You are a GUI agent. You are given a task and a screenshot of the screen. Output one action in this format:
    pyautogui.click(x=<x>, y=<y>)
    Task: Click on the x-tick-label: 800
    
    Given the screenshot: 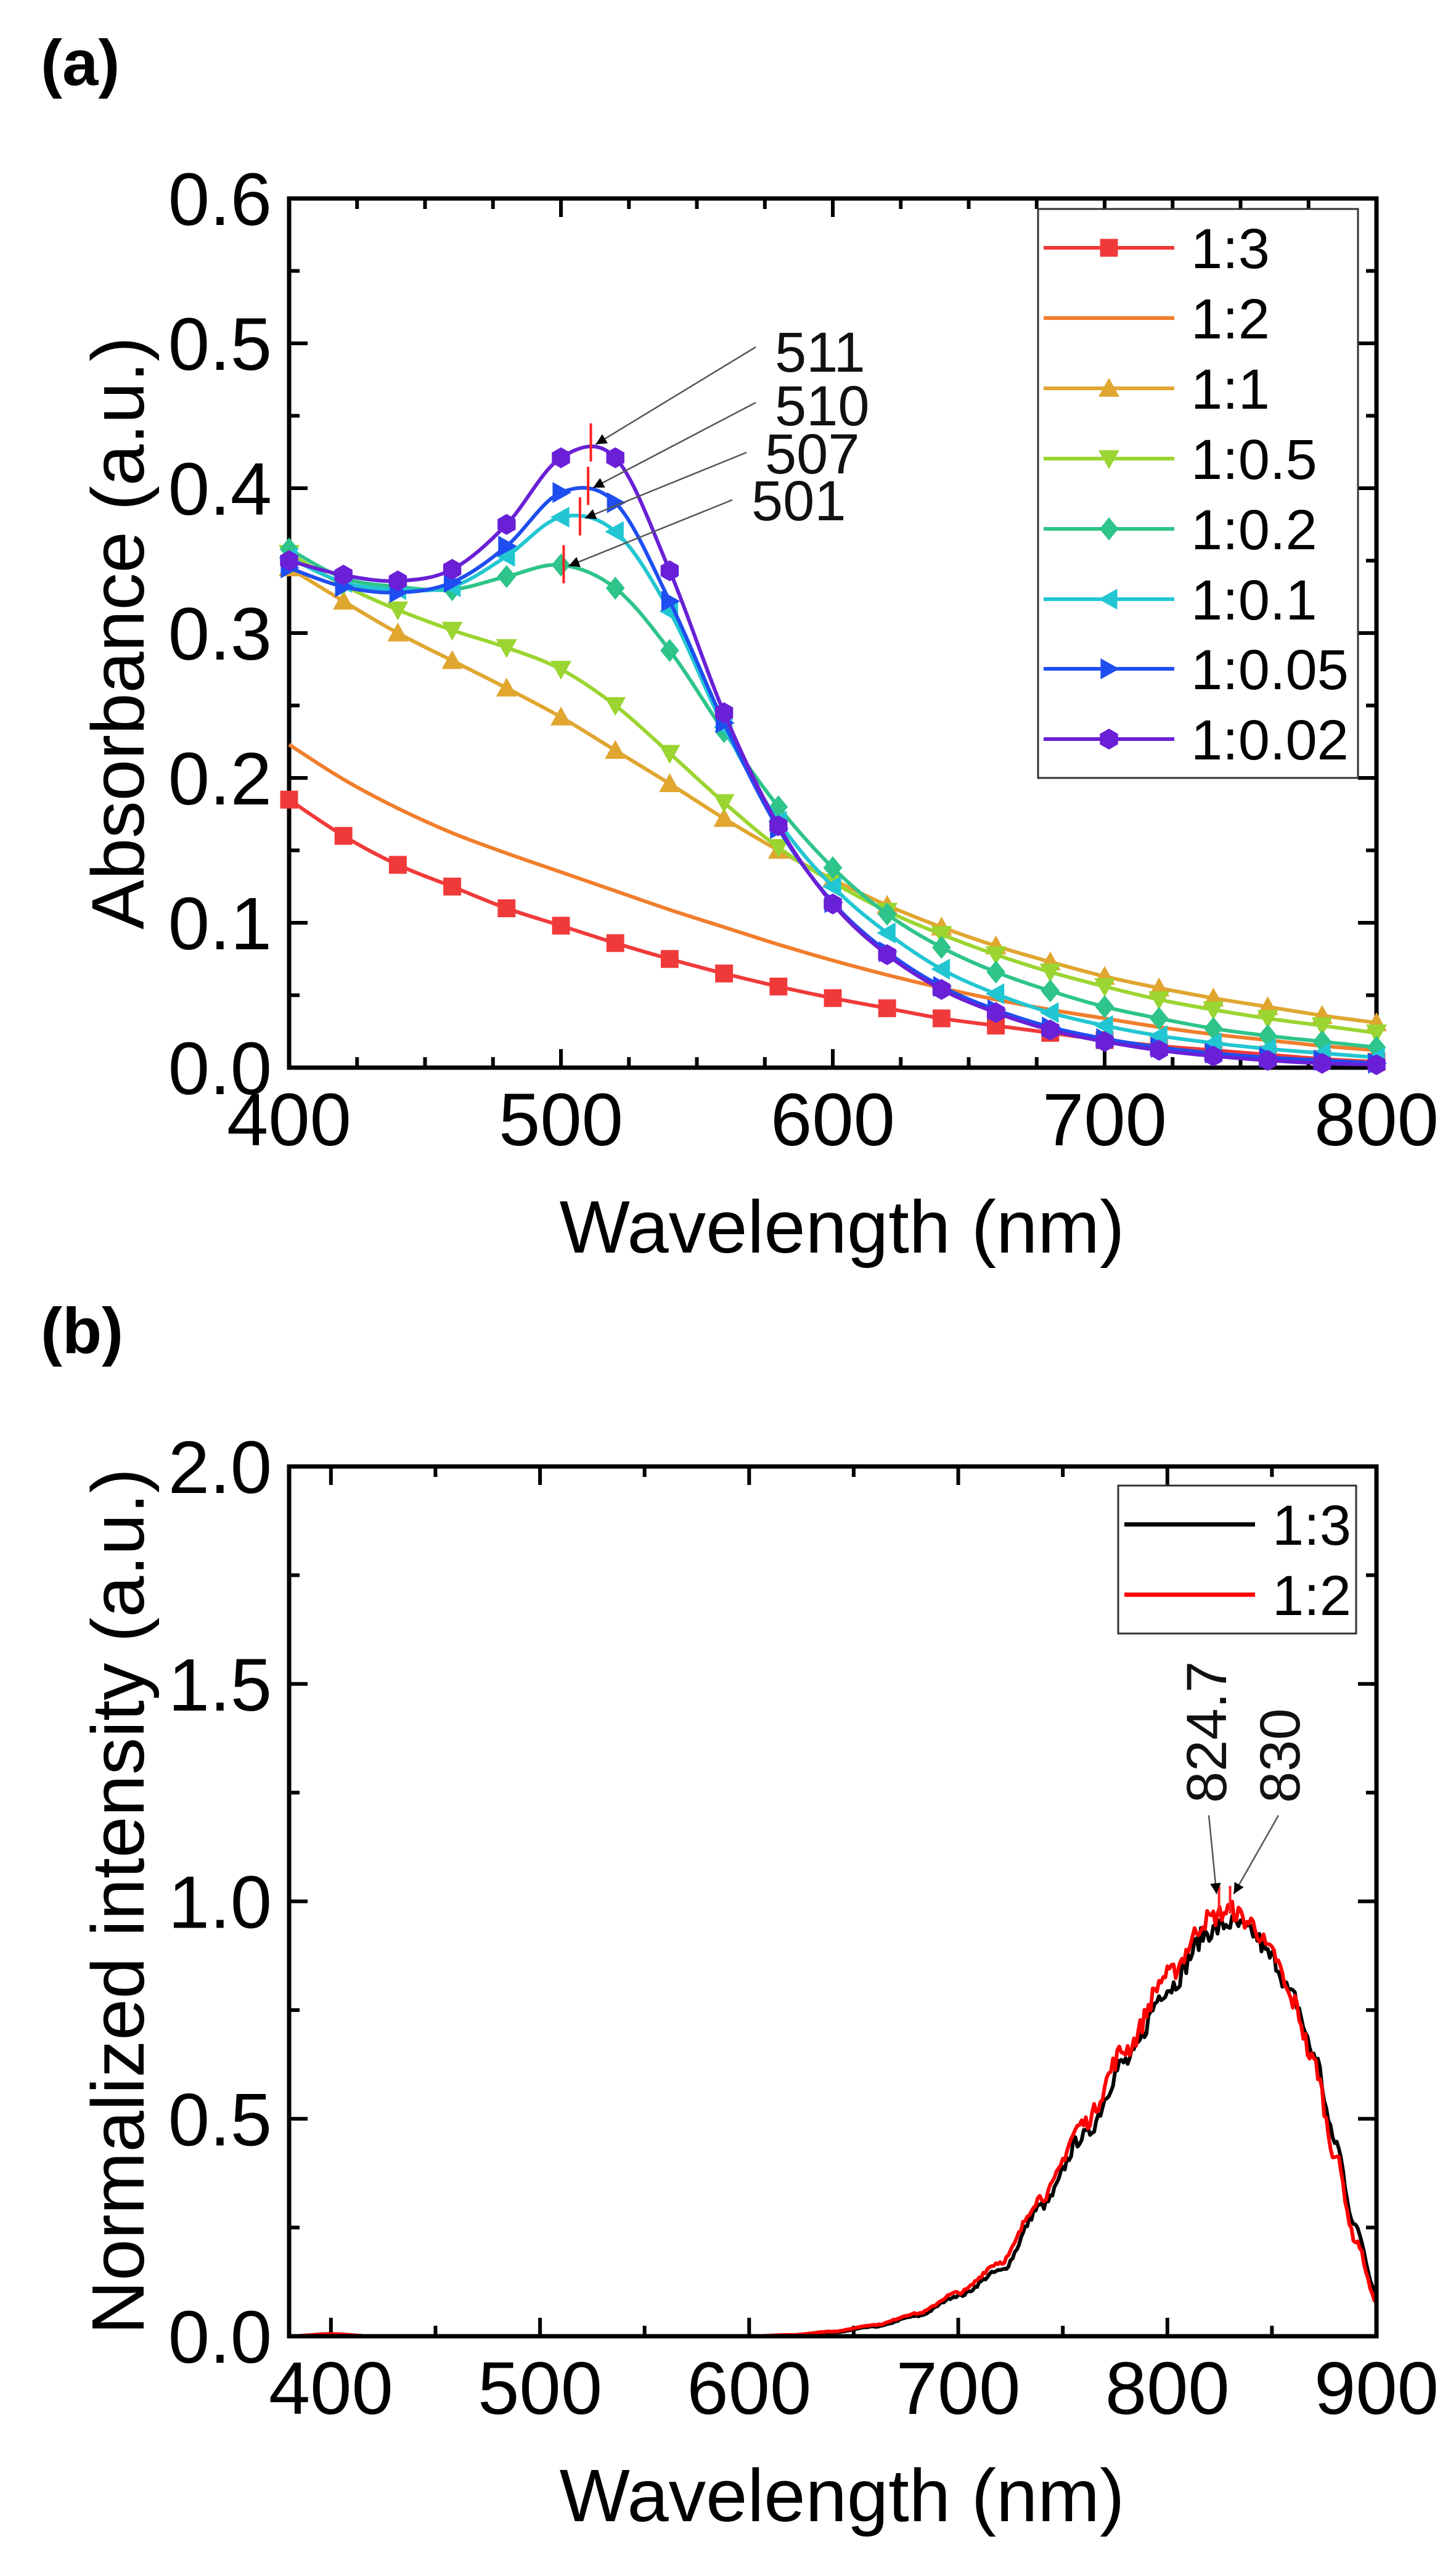 What is the action you would take?
    pyautogui.click(x=1376, y=1119)
    